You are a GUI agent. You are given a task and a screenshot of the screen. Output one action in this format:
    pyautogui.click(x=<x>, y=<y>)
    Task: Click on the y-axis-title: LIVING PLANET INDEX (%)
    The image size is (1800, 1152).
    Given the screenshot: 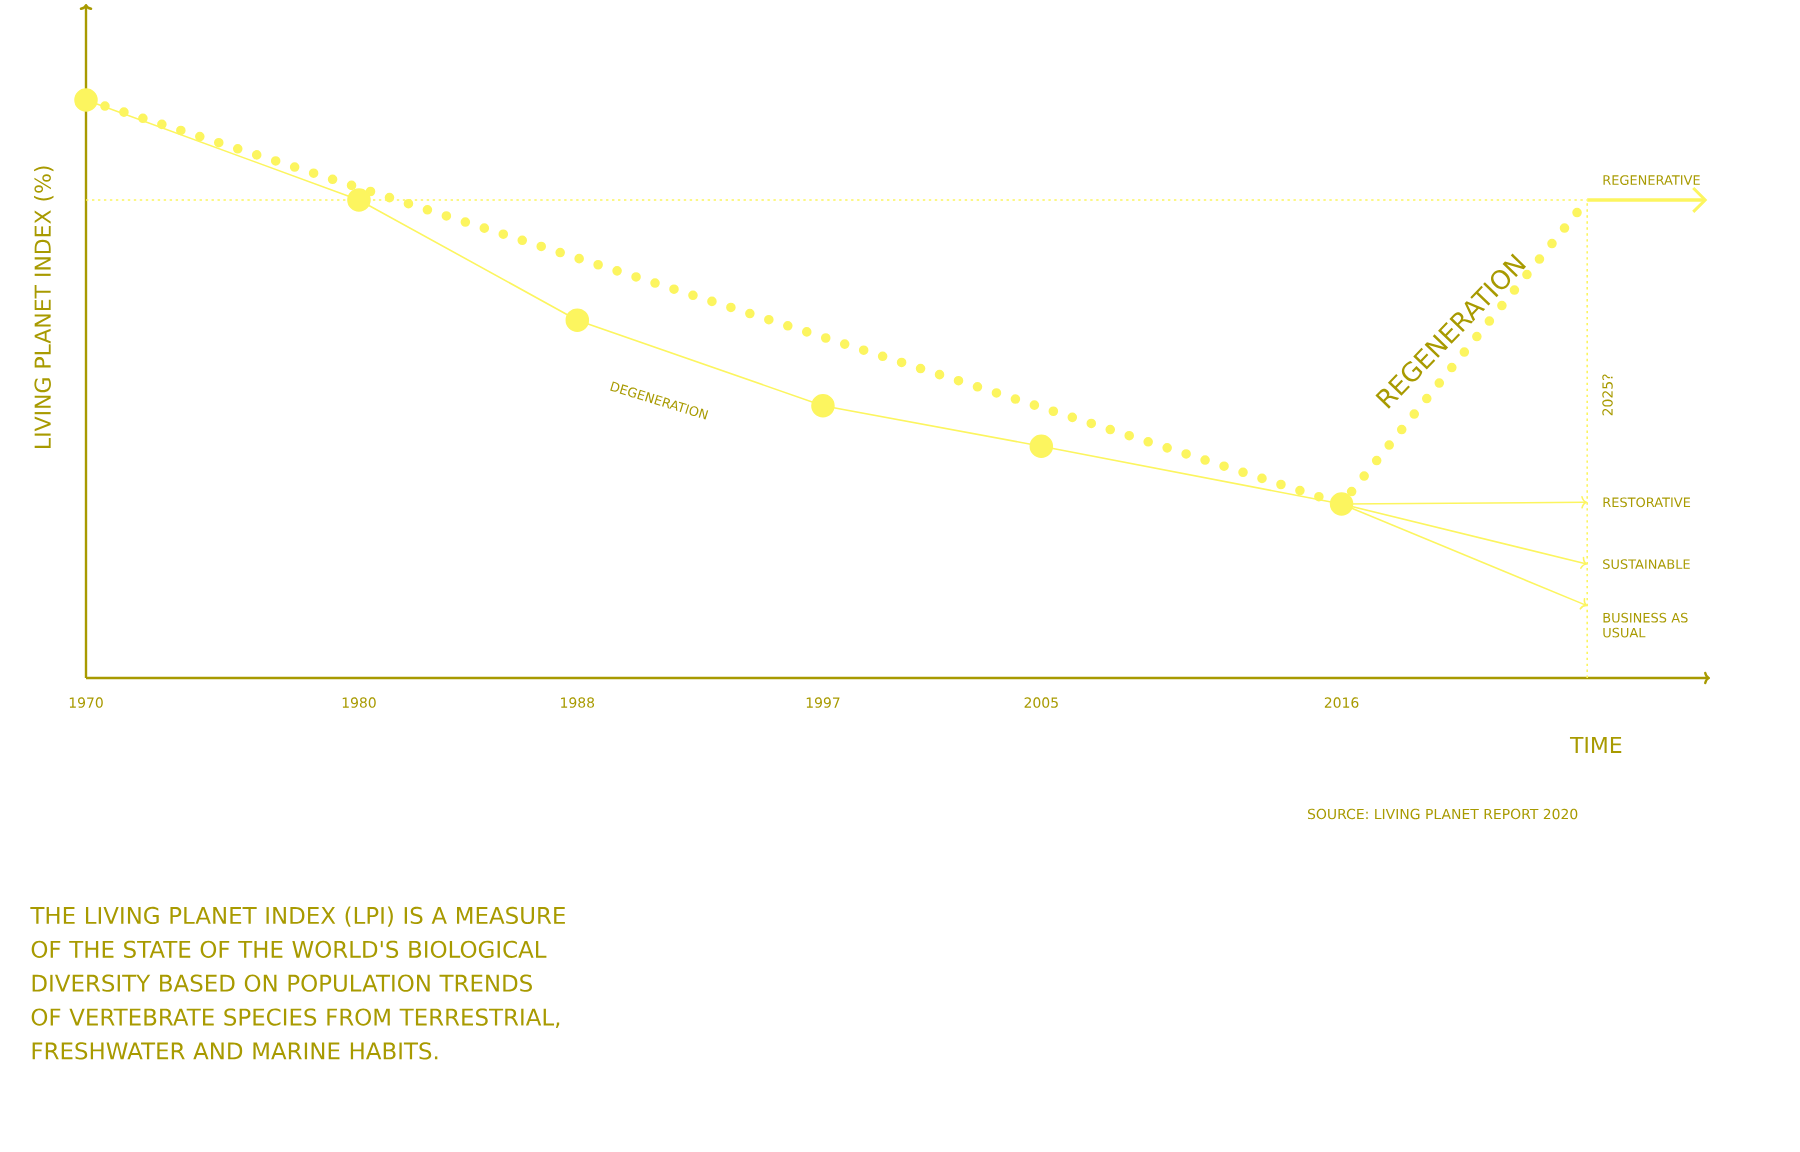 What is the action you would take?
    pyautogui.click(x=44, y=307)
    